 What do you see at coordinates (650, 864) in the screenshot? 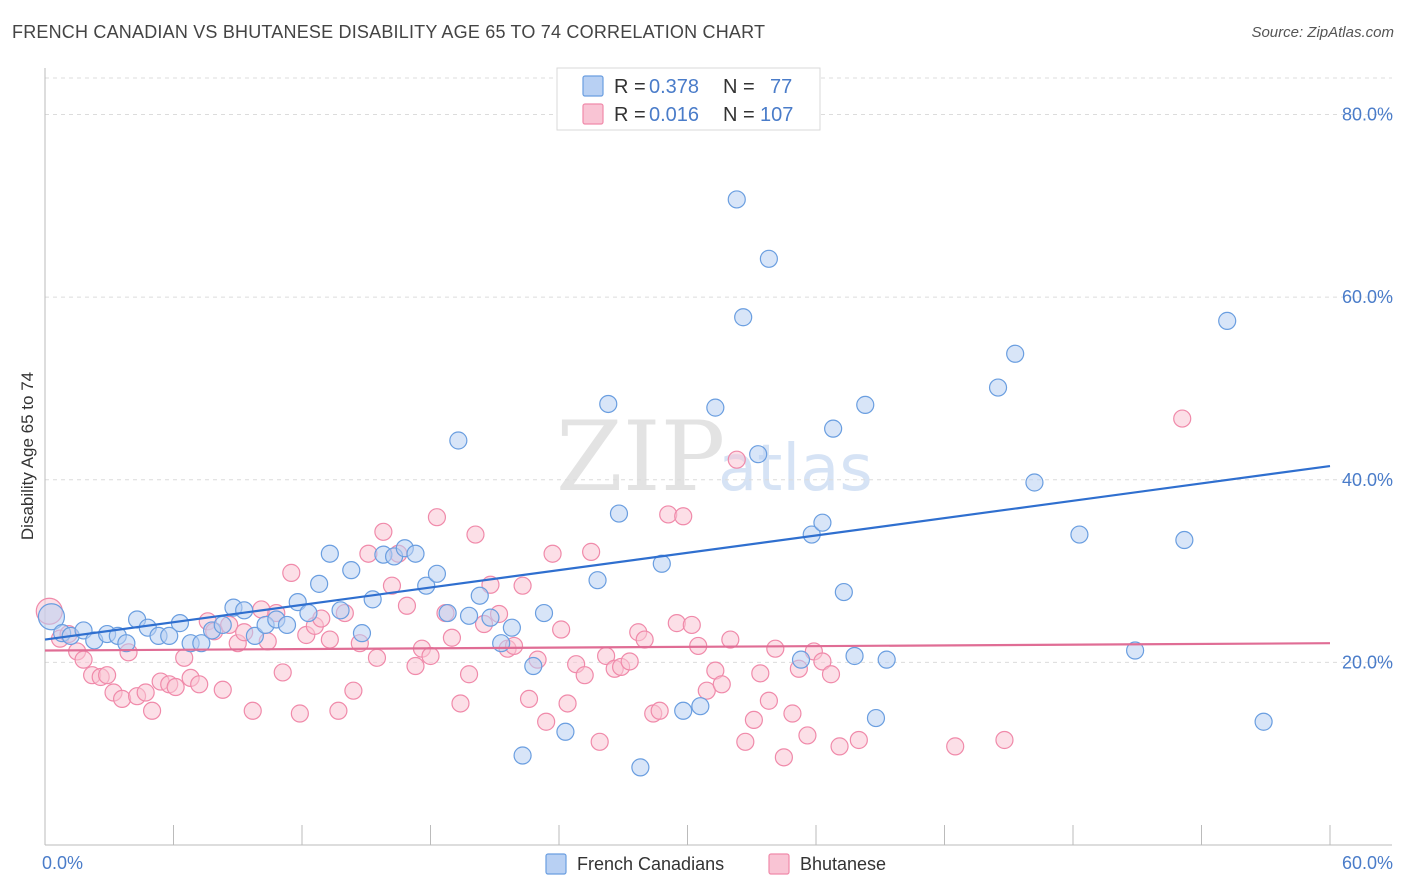
I see `series-legend-label-french-canadians: French Canadians` at bounding box center [650, 864].